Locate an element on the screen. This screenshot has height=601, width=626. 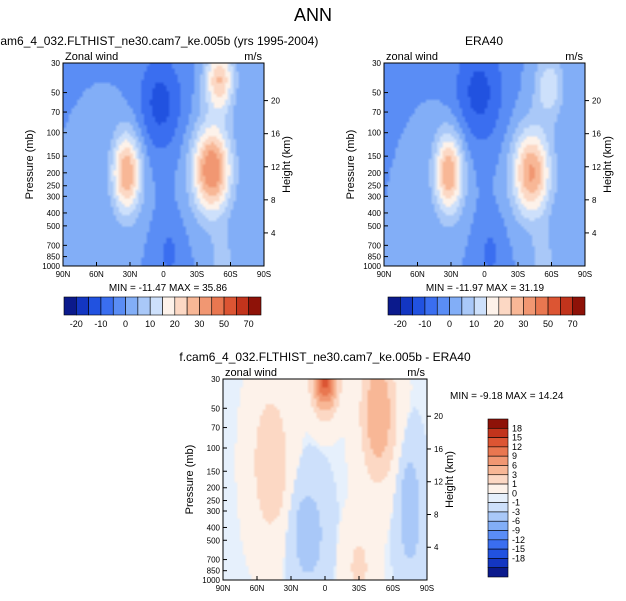
colorbar-label: -1 is located at coordinates (516, 503).